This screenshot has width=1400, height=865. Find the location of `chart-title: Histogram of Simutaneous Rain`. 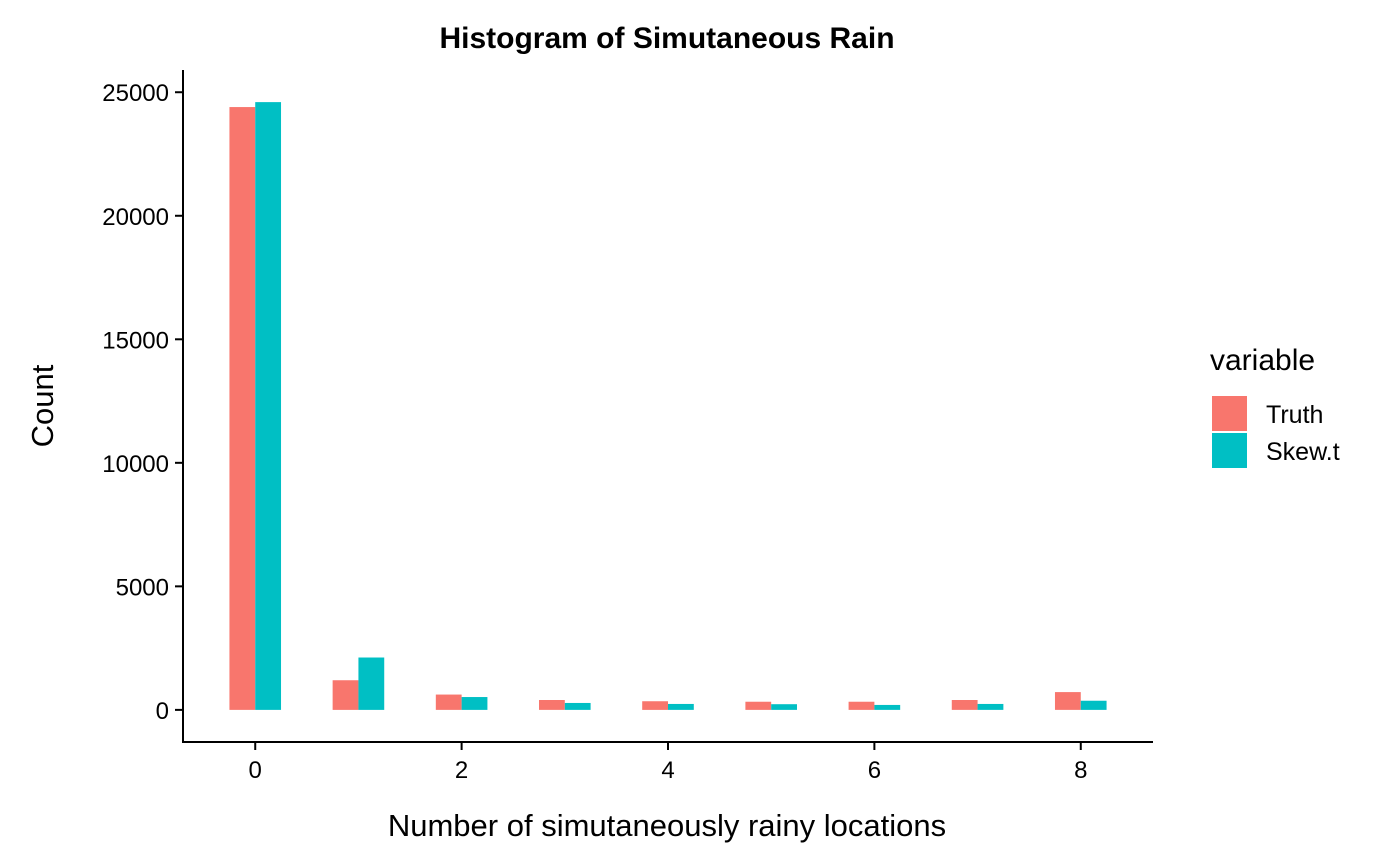

chart-title: Histogram of Simutaneous Rain is located at coordinates (666, 38).